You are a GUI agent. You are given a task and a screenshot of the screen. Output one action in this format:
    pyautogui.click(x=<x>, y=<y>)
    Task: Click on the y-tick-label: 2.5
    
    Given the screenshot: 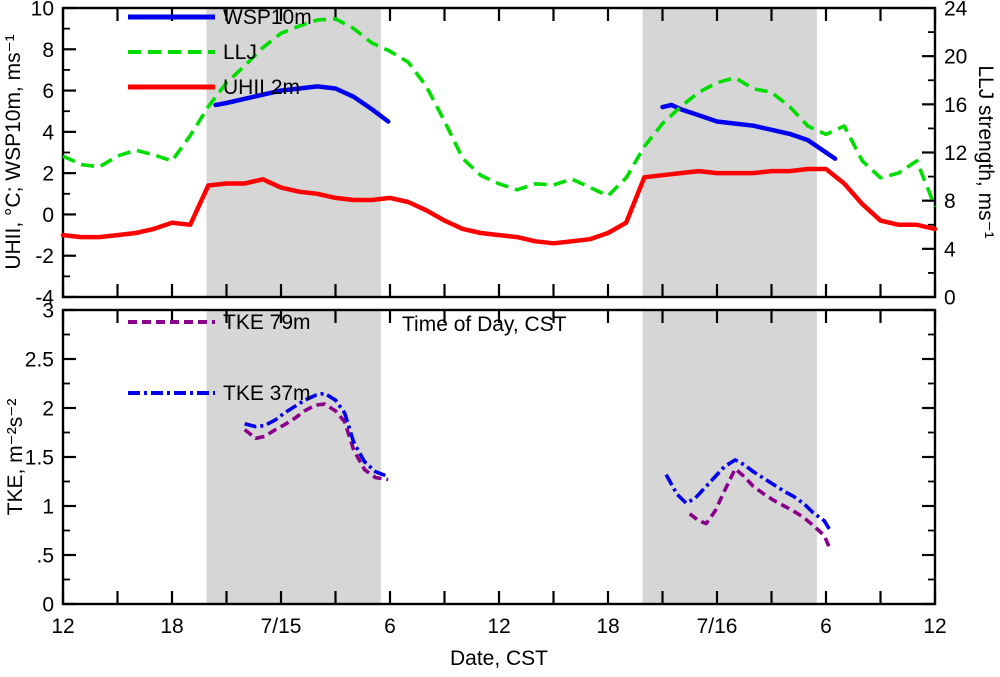 What is the action you would take?
    pyautogui.click(x=39, y=360)
    